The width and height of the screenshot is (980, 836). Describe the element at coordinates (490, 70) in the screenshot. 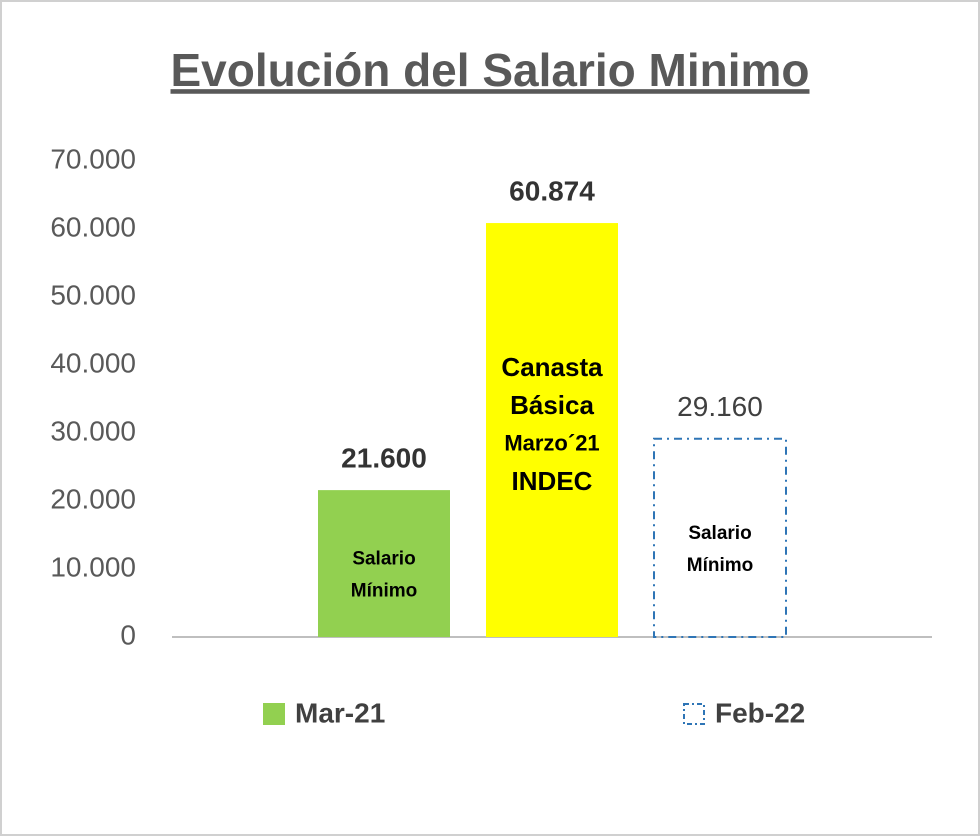

I see `chart-title: Evolución del Salario Minimo` at that location.